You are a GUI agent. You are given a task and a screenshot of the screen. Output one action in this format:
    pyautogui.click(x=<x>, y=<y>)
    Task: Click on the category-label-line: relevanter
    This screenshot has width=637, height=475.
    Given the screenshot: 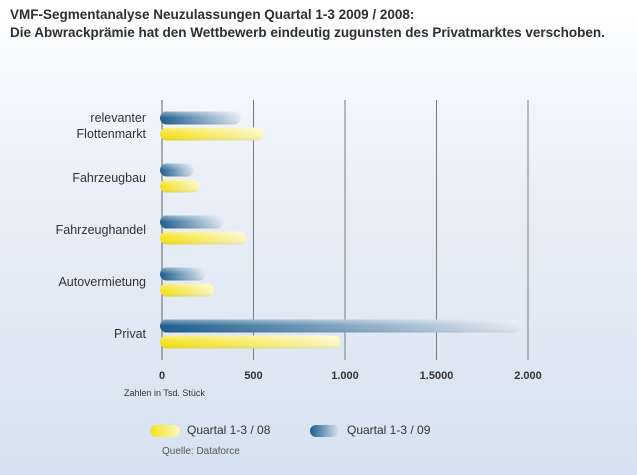 What is the action you would take?
    pyautogui.click(x=118, y=118)
    